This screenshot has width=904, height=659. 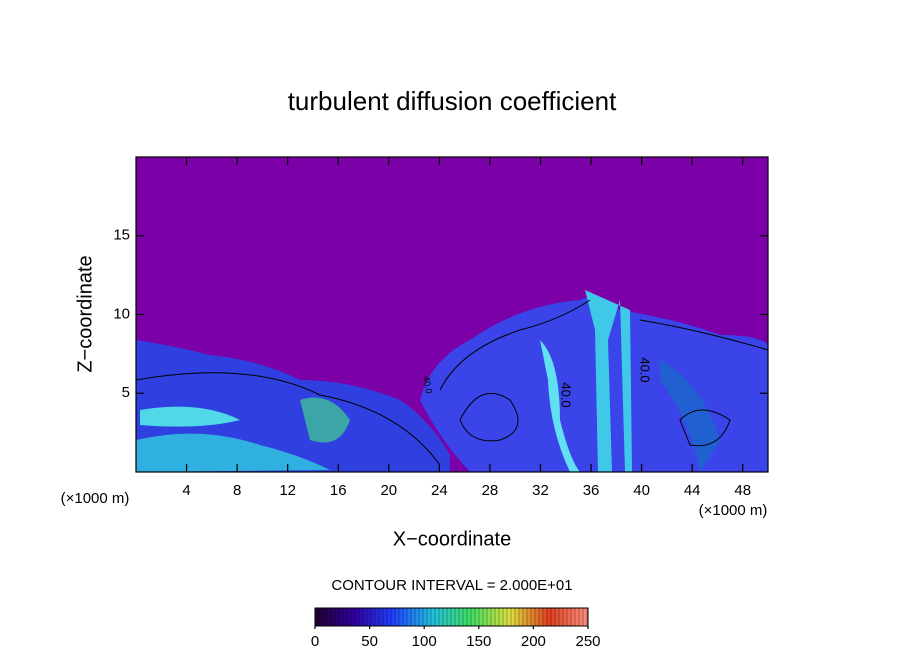 What do you see at coordinates (478, 641) in the screenshot?
I see `colorbar-tick-label: 150` at bounding box center [478, 641].